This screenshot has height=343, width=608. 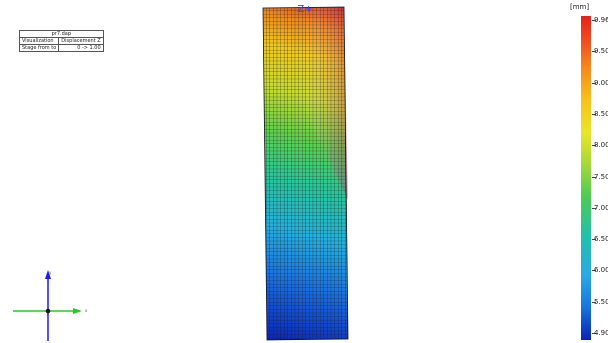 I want to click on origin-point, so click(x=48, y=311).